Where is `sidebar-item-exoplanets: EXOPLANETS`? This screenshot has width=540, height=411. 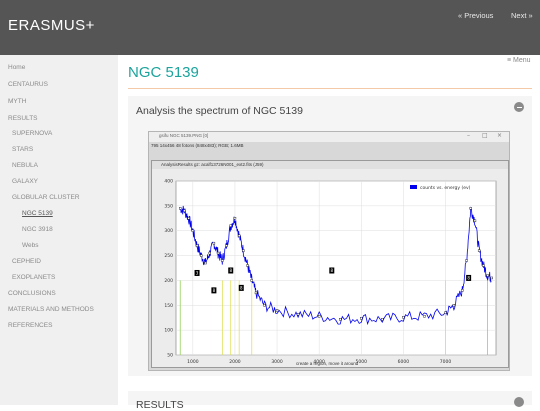 sidebar-item-exoplanets: EXOPLANETS is located at coordinates (34, 277).